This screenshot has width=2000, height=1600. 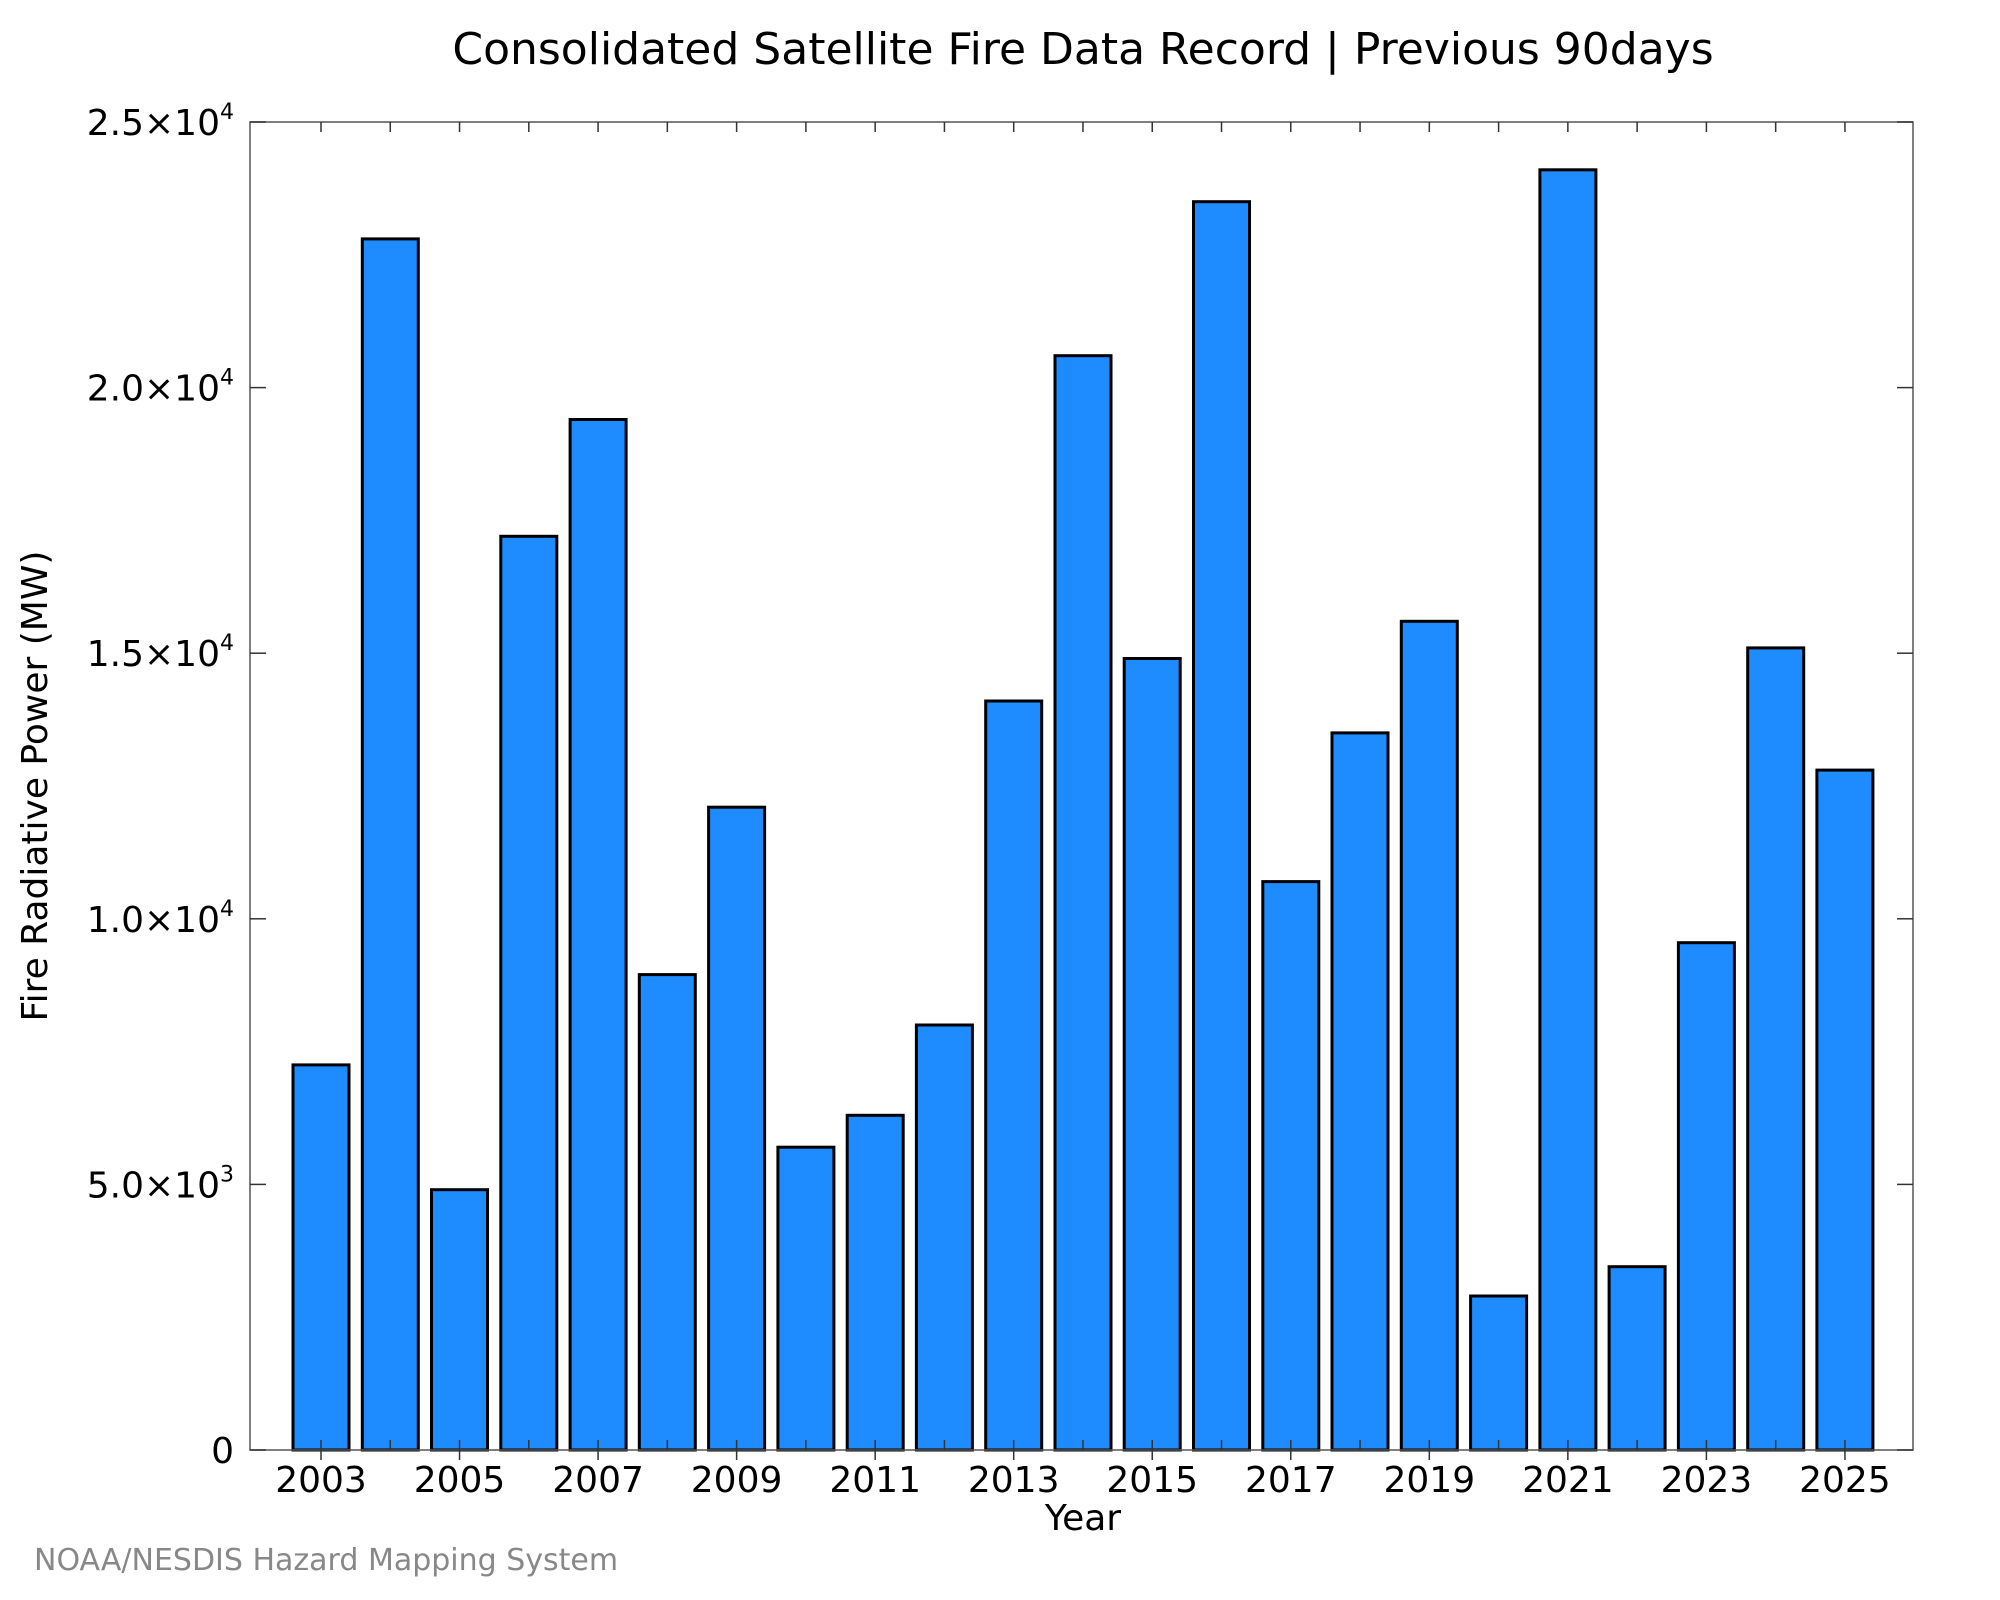 What do you see at coordinates (390, 844) in the screenshot?
I see `bar-2004` at bounding box center [390, 844].